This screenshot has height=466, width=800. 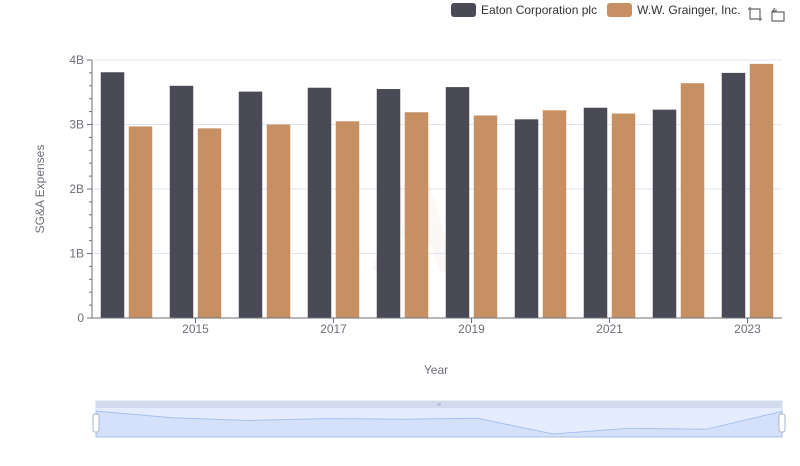 I want to click on y-tick-labels: 0 1B 2B 3B 4B, so click(x=76, y=189).